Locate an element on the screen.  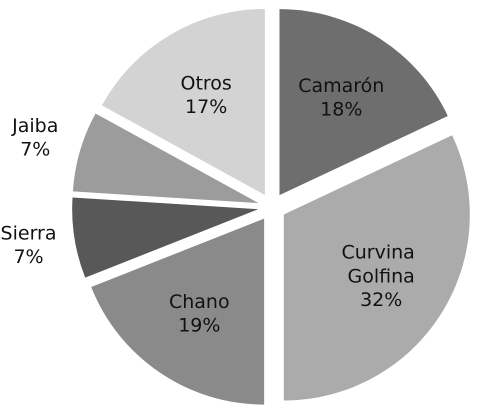
slice-value-label: 18% is located at coordinates (341, 109).